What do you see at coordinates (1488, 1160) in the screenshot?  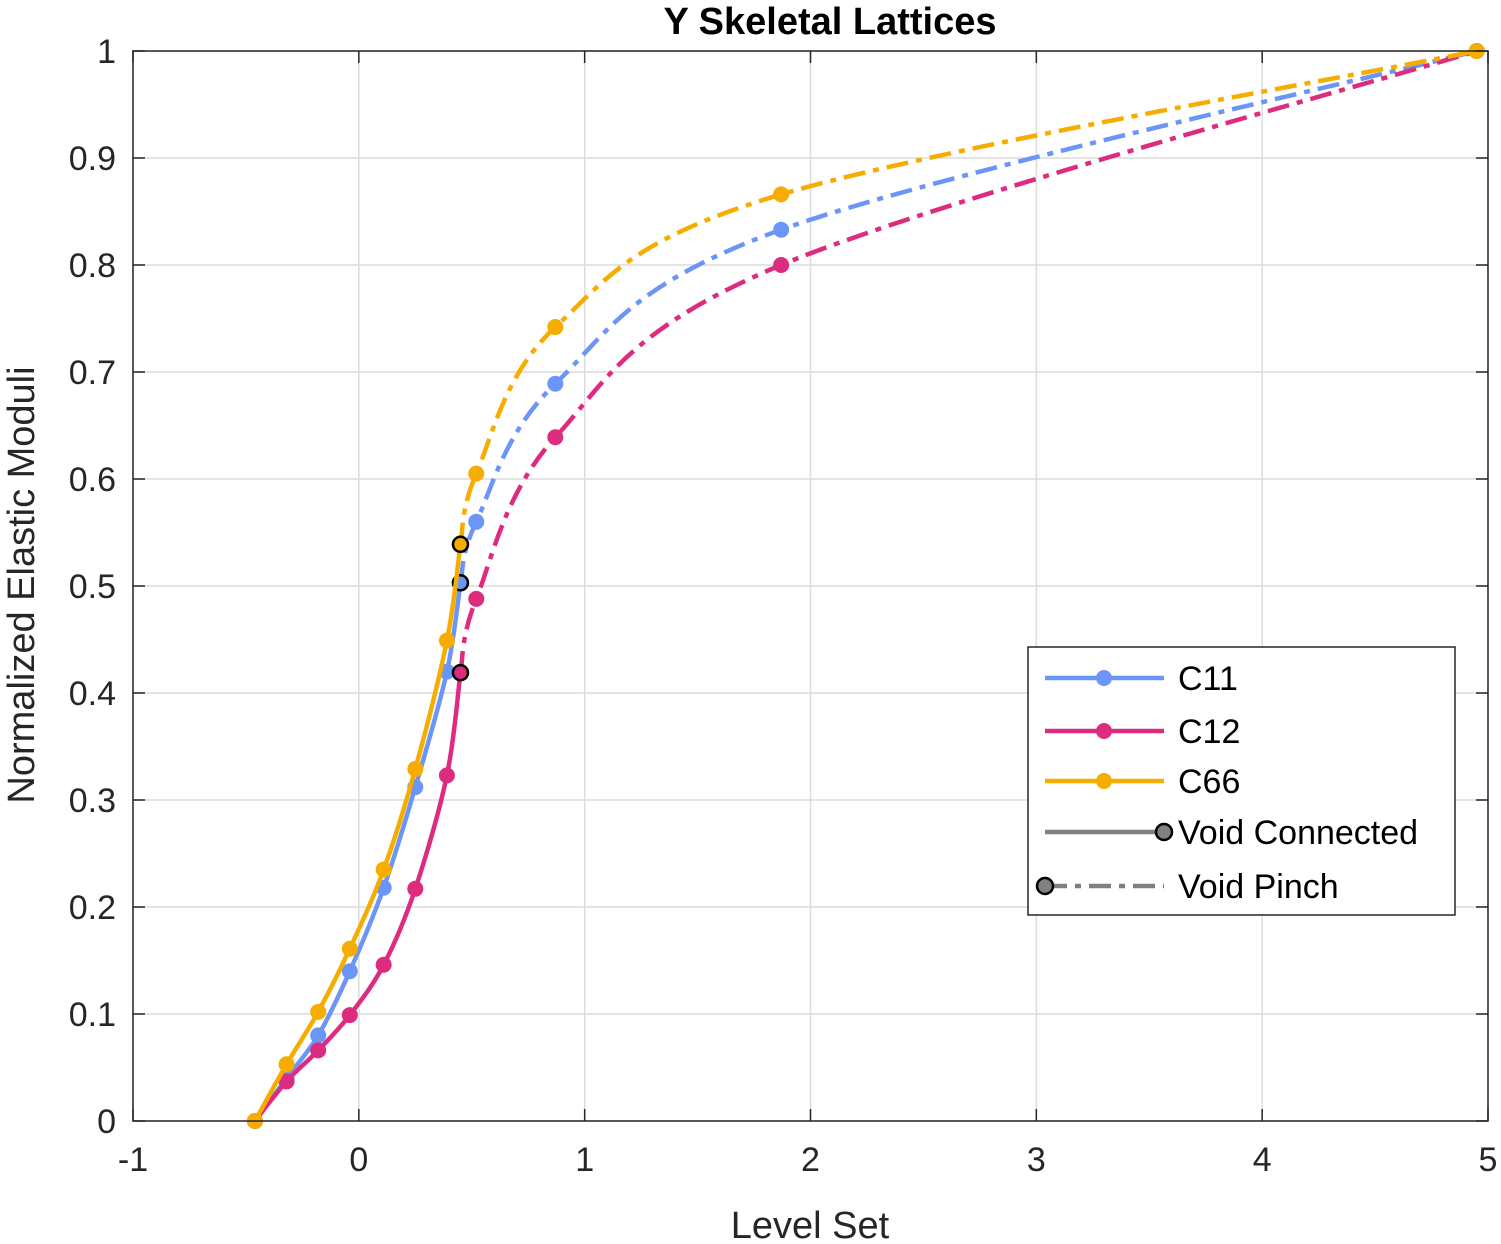 I see `x-tick-label: 5` at bounding box center [1488, 1160].